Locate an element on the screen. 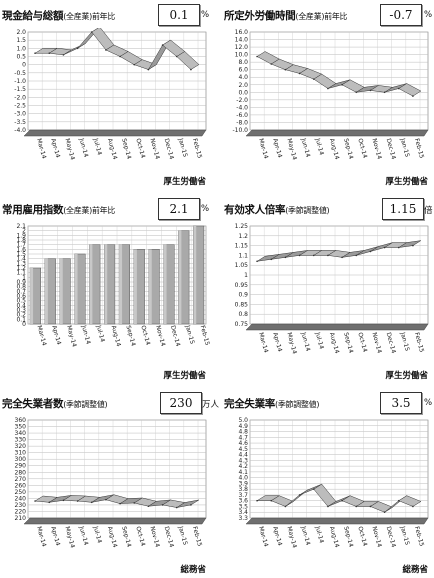  y-tick-label: 1.1 is located at coordinates (243, 255).